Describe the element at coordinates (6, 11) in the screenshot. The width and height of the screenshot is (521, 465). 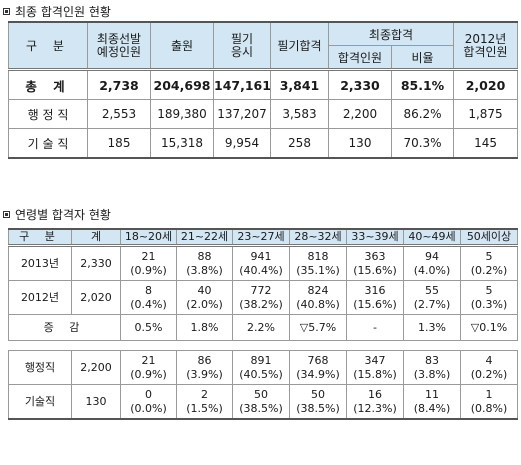
I see `square-bullet-icon` at that location.